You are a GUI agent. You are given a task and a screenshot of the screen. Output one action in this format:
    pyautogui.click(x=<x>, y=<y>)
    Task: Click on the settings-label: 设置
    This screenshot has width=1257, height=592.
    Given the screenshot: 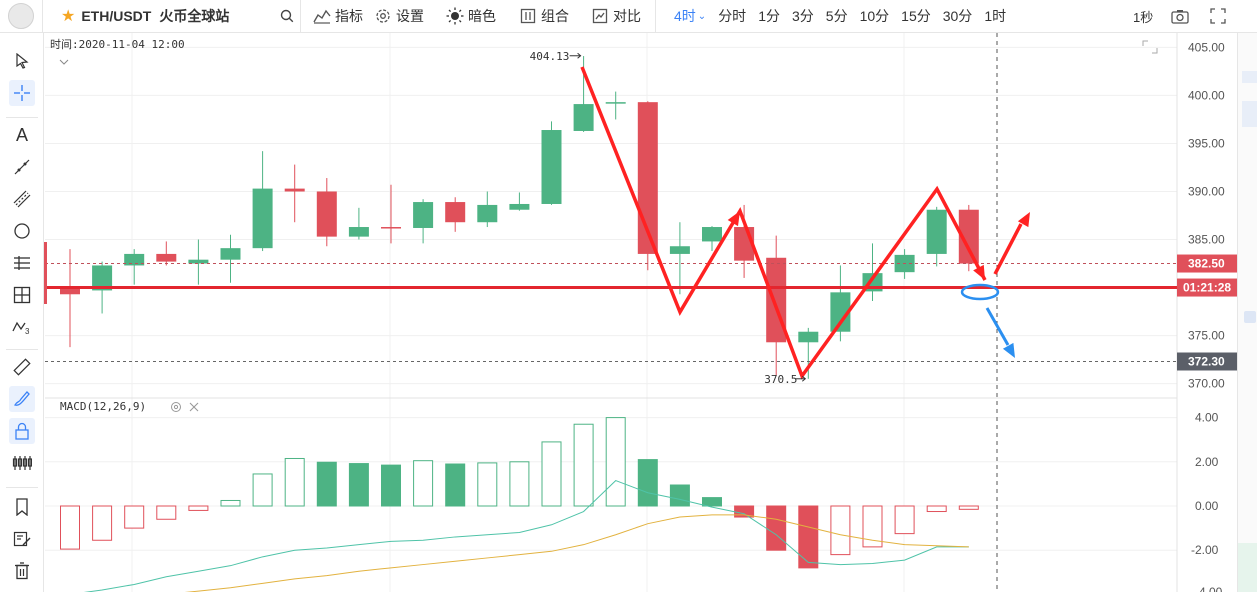 What is the action you would take?
    pyautogui.click(x=410, y=16)
    